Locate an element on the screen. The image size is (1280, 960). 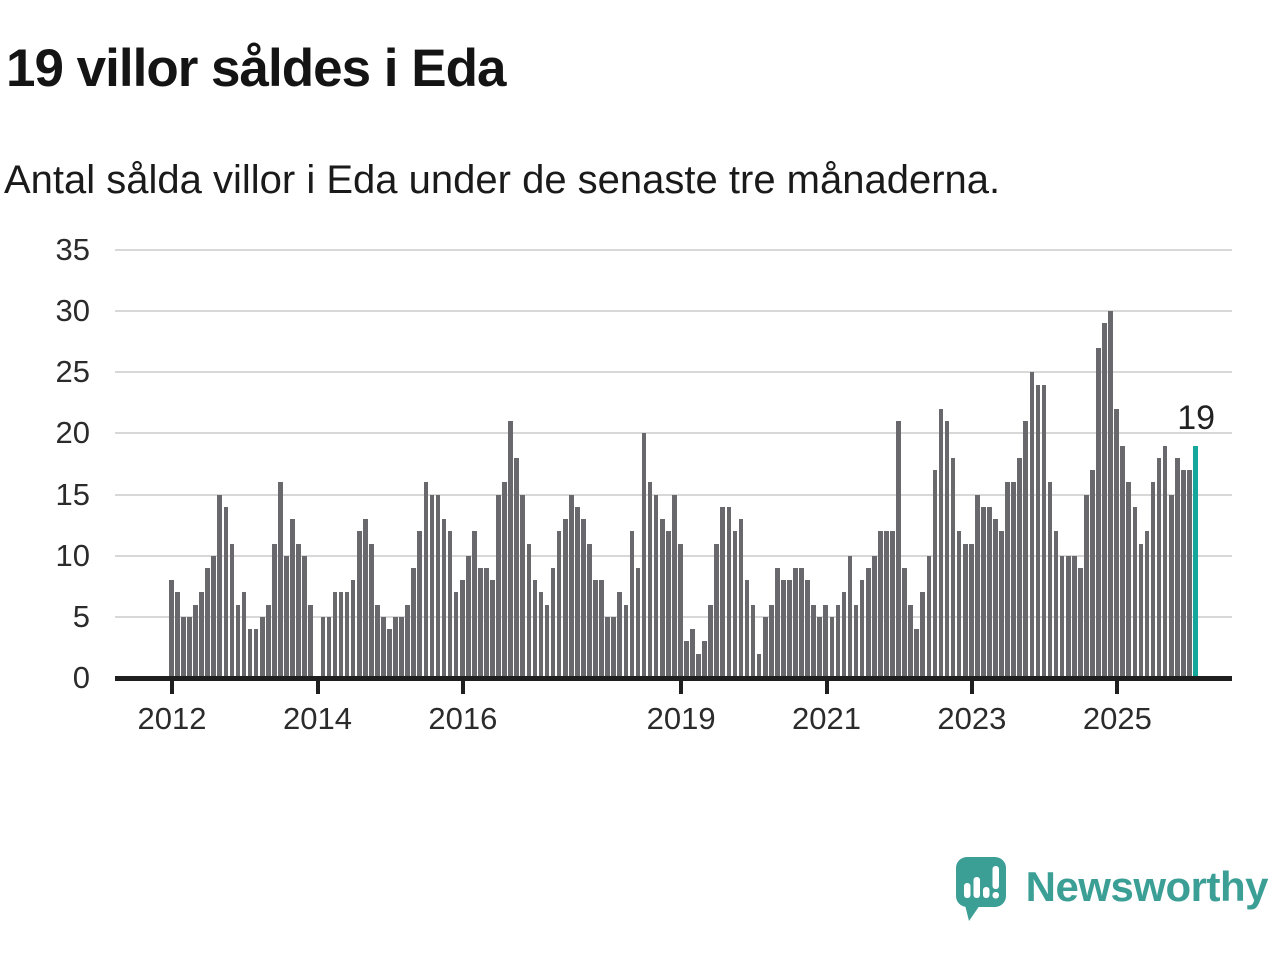
x-axis-label-2014: 2014 is located at coordinates (317, 718).